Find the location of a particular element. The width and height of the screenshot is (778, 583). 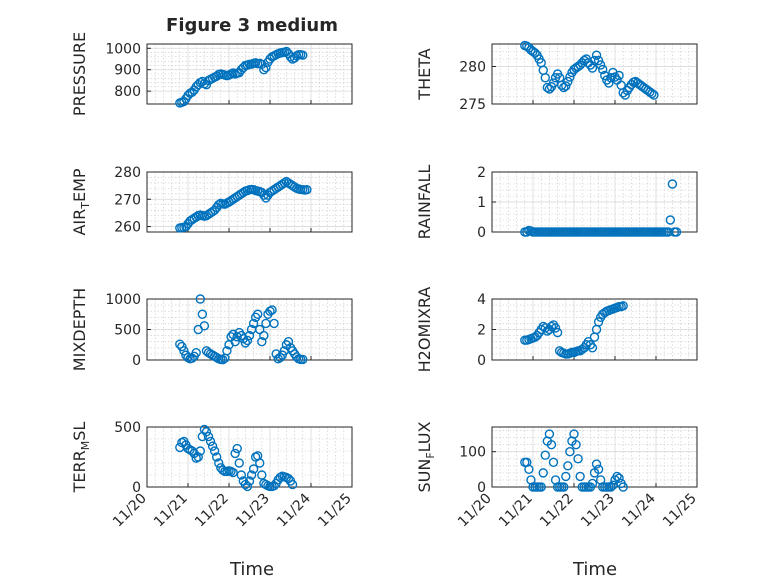

y-tick-label: 100 is located at coordinates (472, 453).